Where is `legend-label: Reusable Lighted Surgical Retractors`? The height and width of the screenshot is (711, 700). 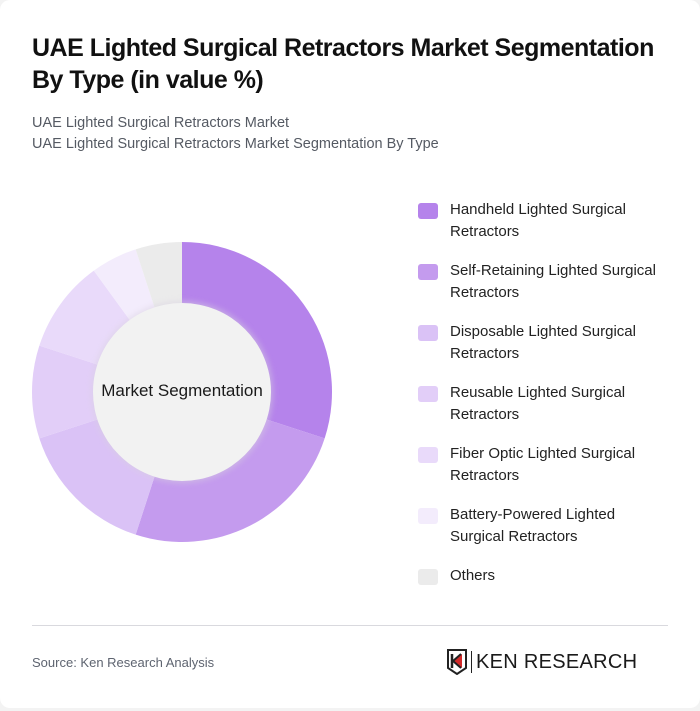 legend-label: Reusable Lighted Surgical Retractors is located at coordinates (538, 403).